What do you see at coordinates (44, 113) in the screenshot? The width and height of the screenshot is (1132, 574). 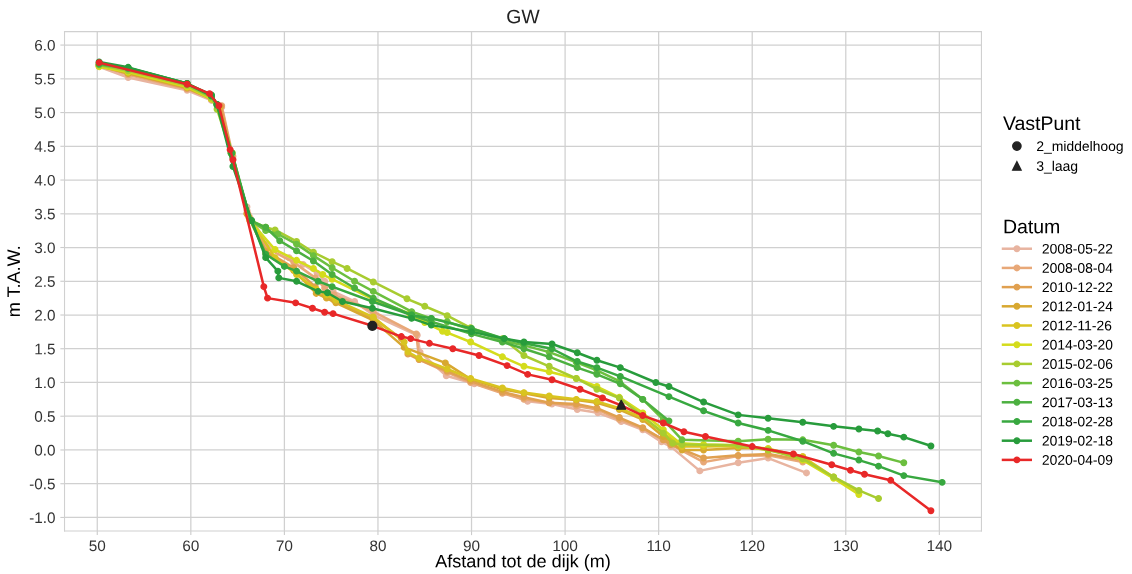 I see `y-tick-label: 5.0` at bounding box center [44, 113].